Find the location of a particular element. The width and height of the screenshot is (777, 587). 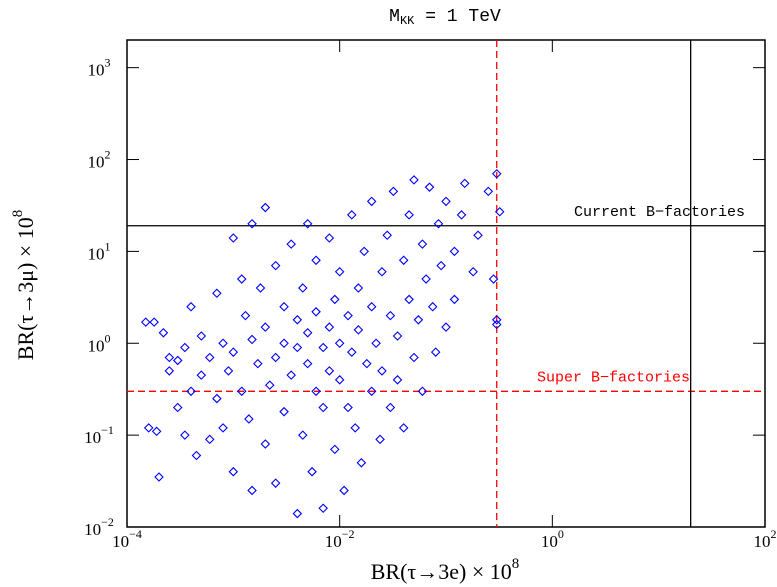

x-label-text: BR(τ→3e) × 10 is located at coordinates (441, 571).